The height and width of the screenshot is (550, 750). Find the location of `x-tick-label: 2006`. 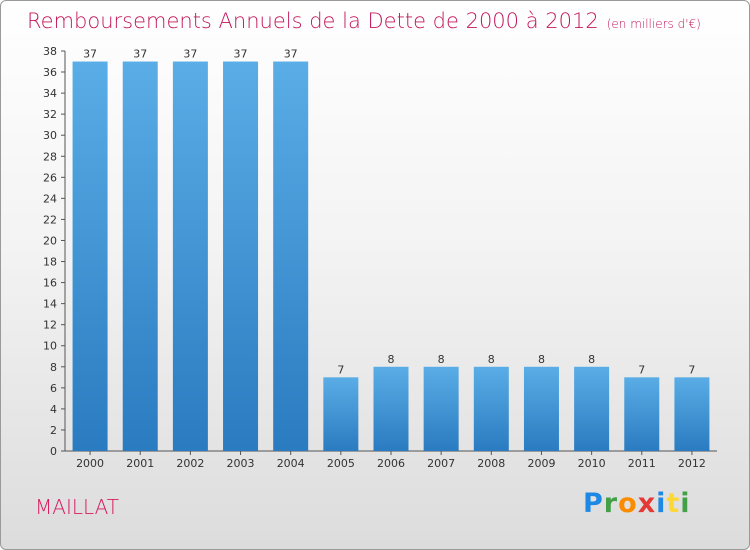

x-tick-label: 2006 is located at coordinates (391, 463).